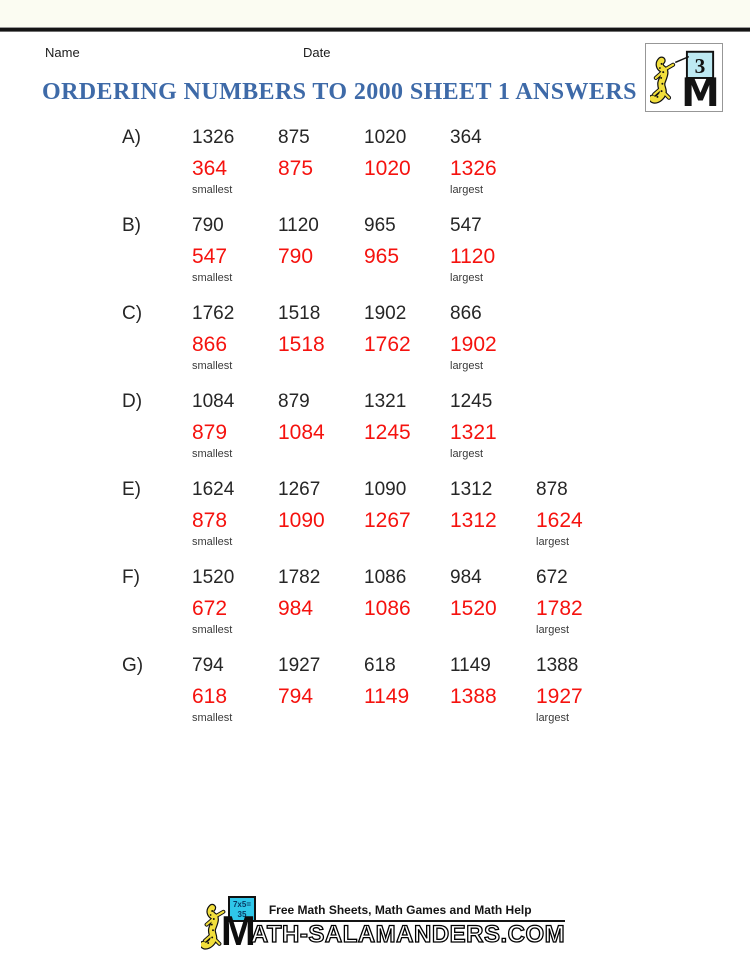 This screenshot has height=970, width=750. I want to click on answer-number: 1518, so click(301, 344).